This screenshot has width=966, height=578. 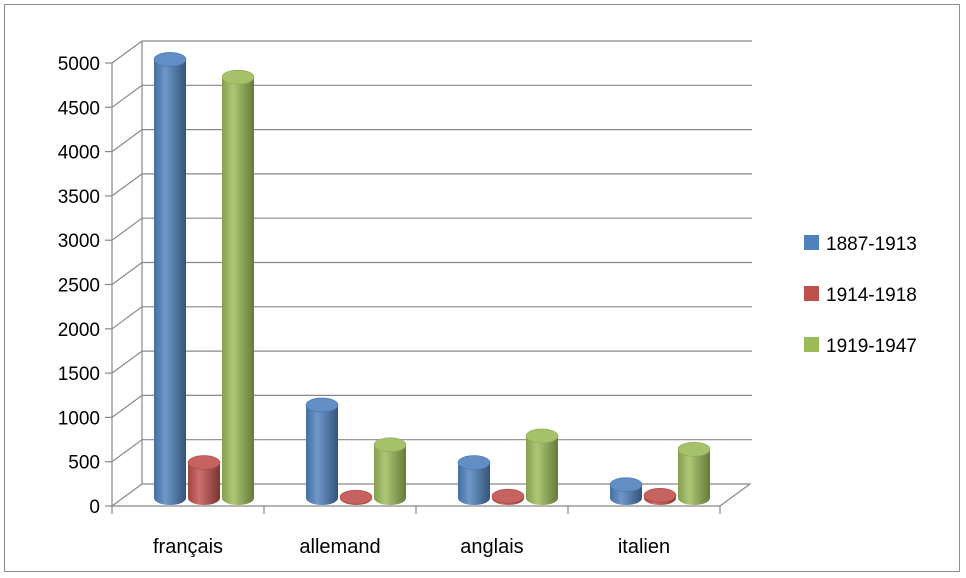 What do you see at coordinates (79, 197) in the screenshot?
I see `y-tick-label: 3500` at bounding box center [79, 197].